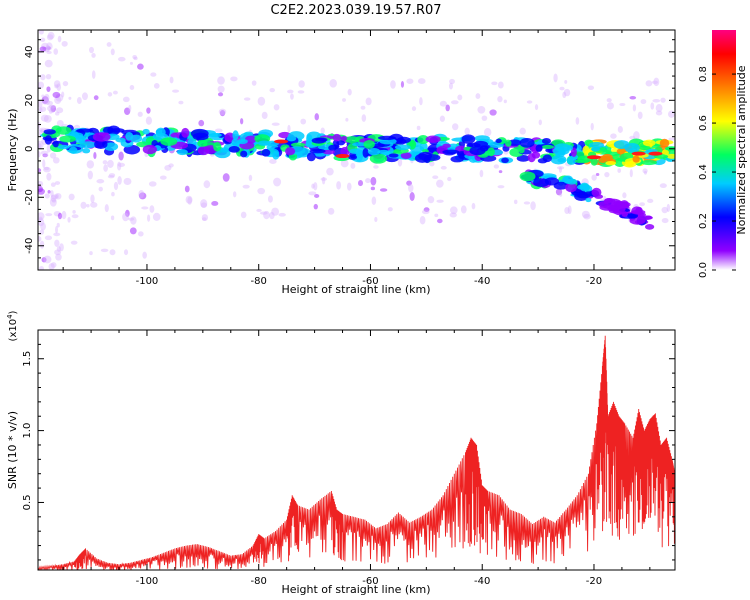 This screenshot has width=750, height=600. Describe the element at coordinates (259, 281) in the screenshot. I see `spectrogram-x-tick-label: -80` at that location.